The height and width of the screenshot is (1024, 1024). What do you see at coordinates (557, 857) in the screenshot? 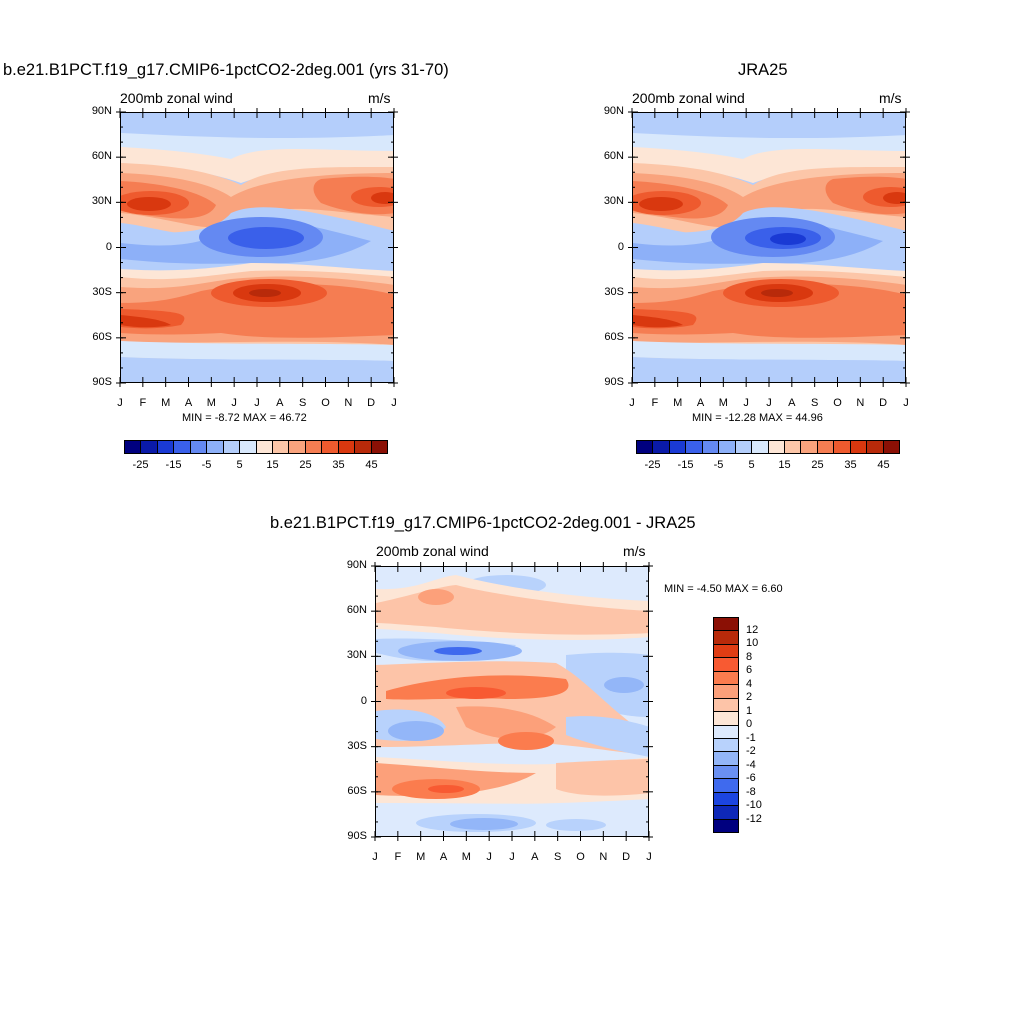
I see `x-tick-label: S` at bounding box center [557, 857].